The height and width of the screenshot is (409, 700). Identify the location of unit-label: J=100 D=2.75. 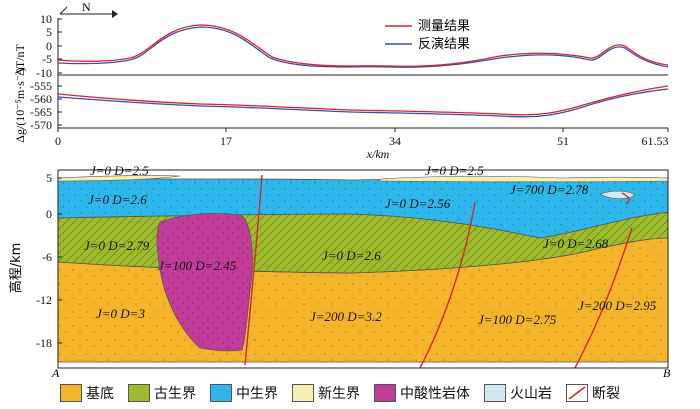
(517, 319).